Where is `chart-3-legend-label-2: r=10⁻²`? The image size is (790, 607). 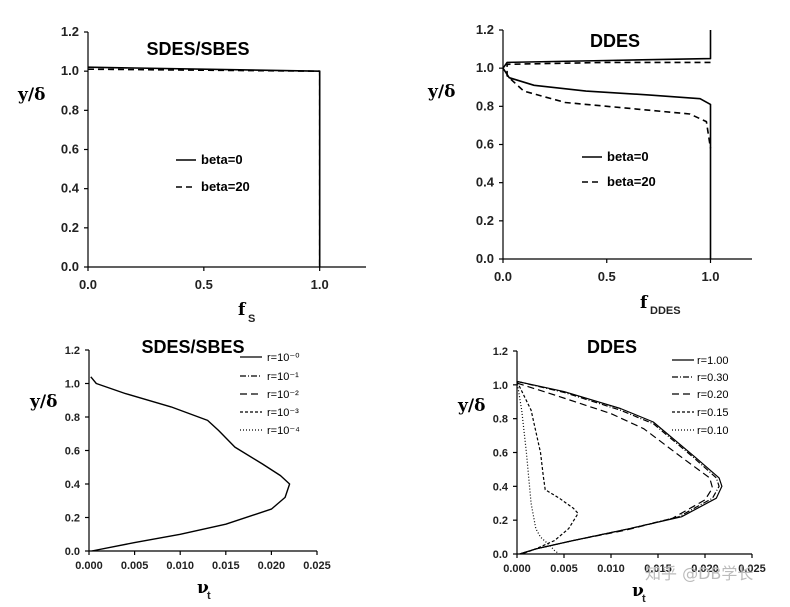 chart-3-legend-label-2: r=10⁻² is located at coordinates (283, 395).